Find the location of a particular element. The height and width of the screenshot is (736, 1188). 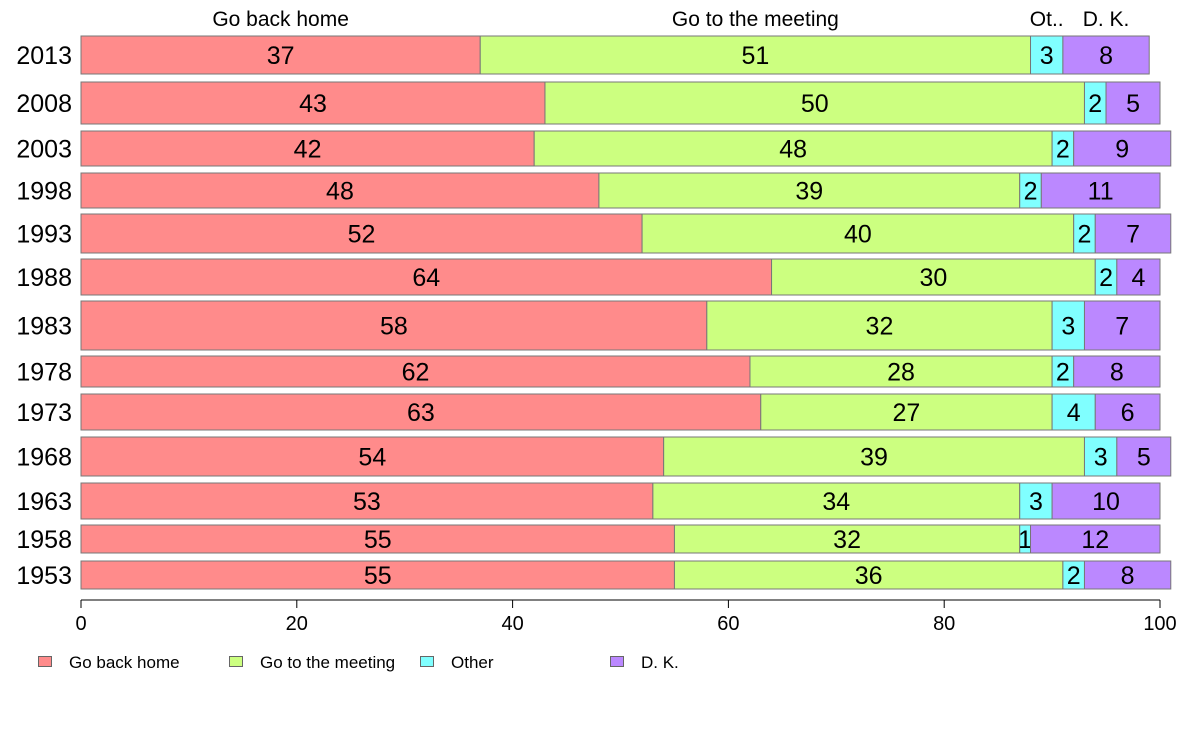

bar-label-1973-other: 4 is located at coordinates (1074, 413).